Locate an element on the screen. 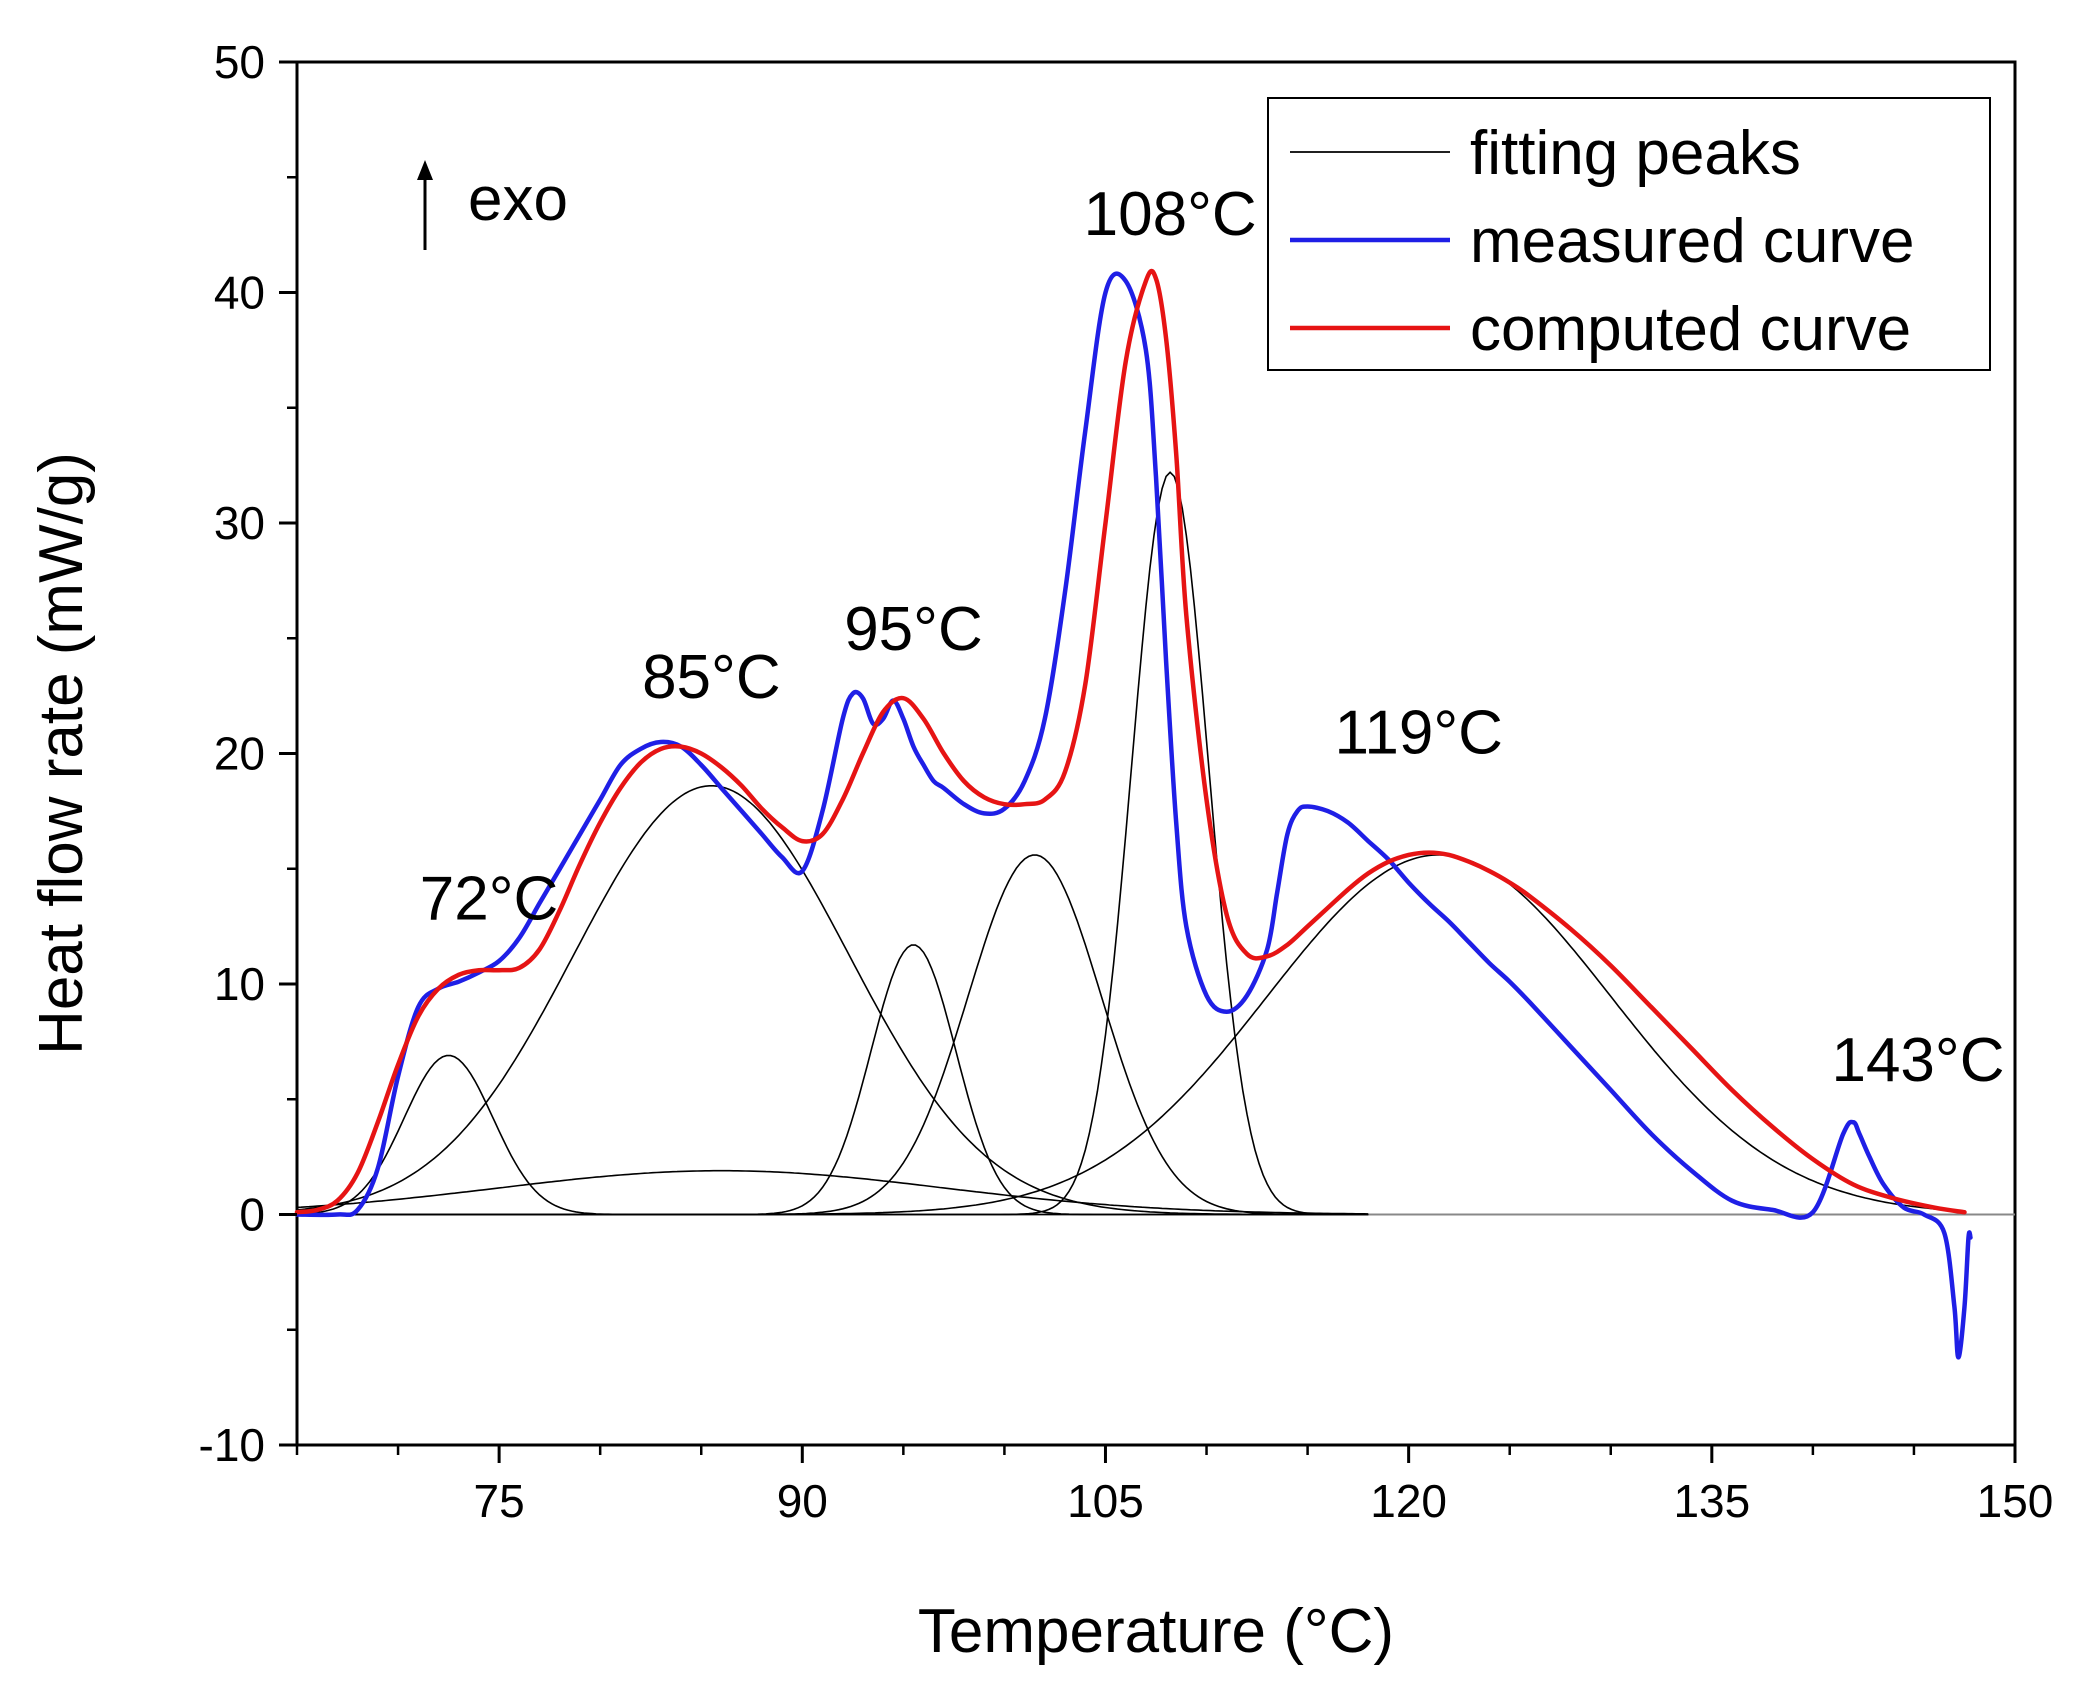  x-tick-label: 105 is located at coordinates (1105, 1501).